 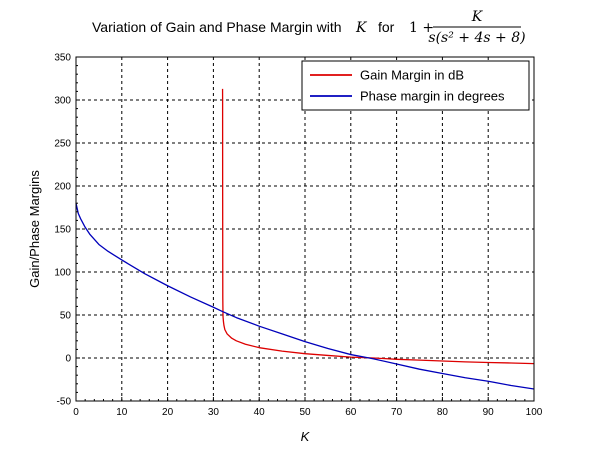 I want to click on x-tick-label: 30, so click(x=214, y=412).